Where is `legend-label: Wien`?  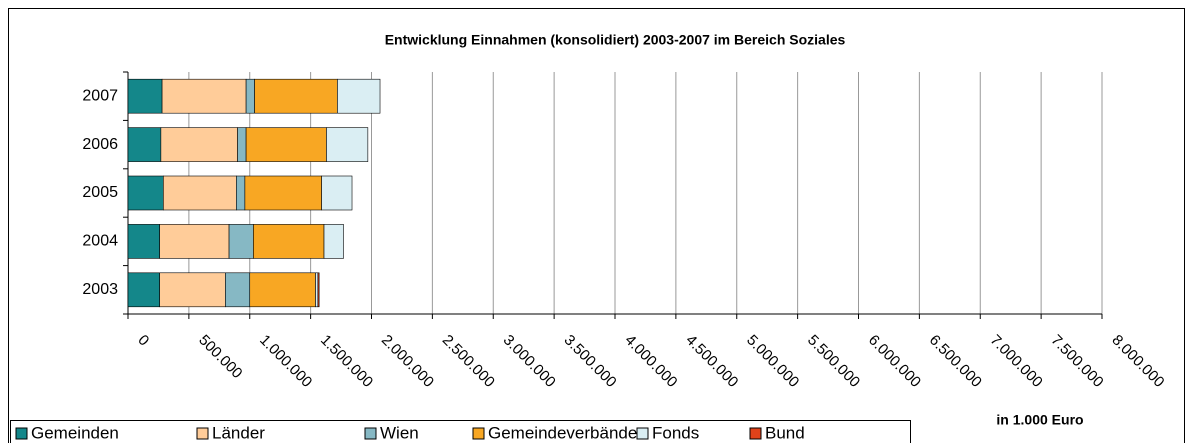 legend-label: Wien is located at coordinates (399, 432).